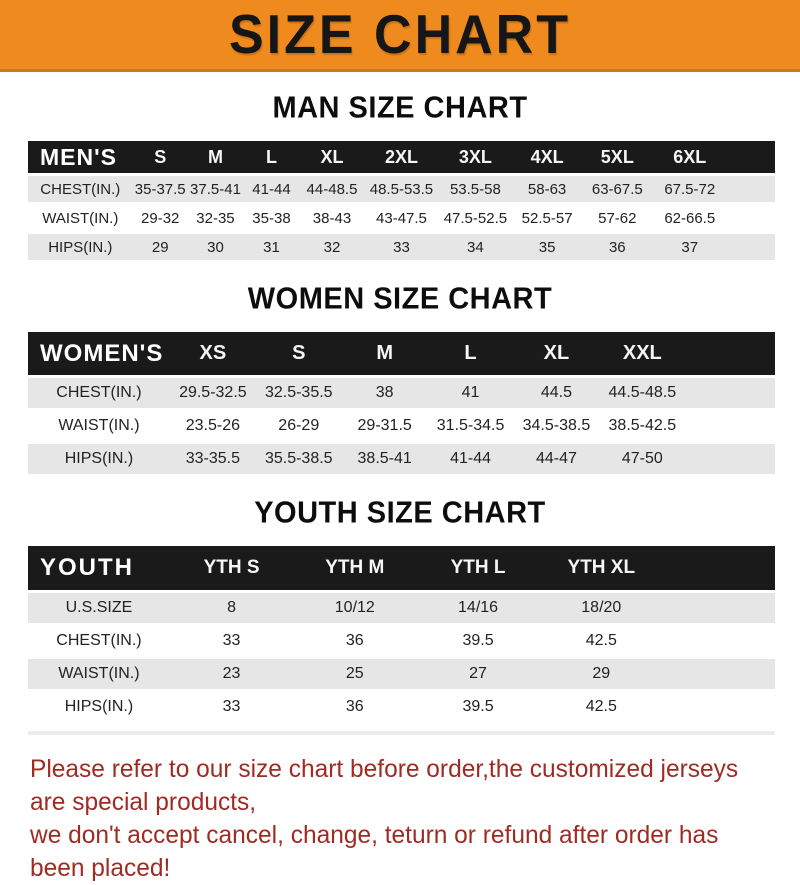  Describe the element at coordinates (478, 568) in the screenshot. I see `column-header: YTH L` at that location.